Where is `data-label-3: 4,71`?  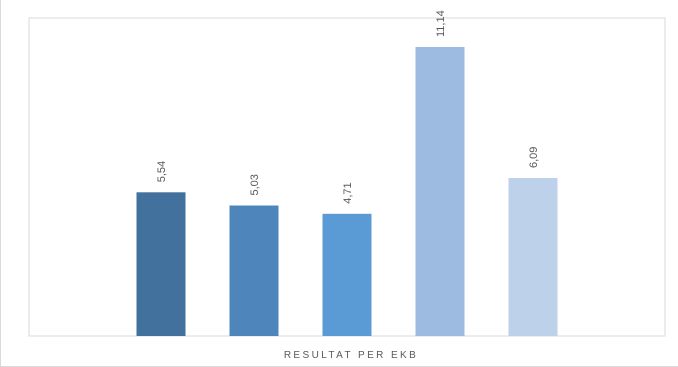 data-label-3: 4,71 is located at coordinates (348, 192).